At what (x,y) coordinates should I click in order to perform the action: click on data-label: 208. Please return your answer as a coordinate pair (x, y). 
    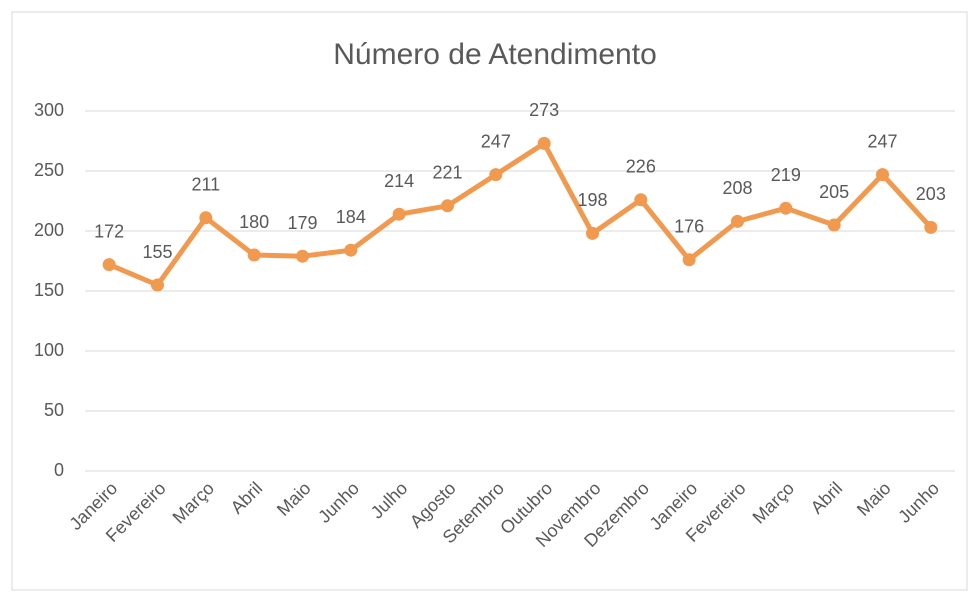
    Looking at the image, I should click on (737, 188).